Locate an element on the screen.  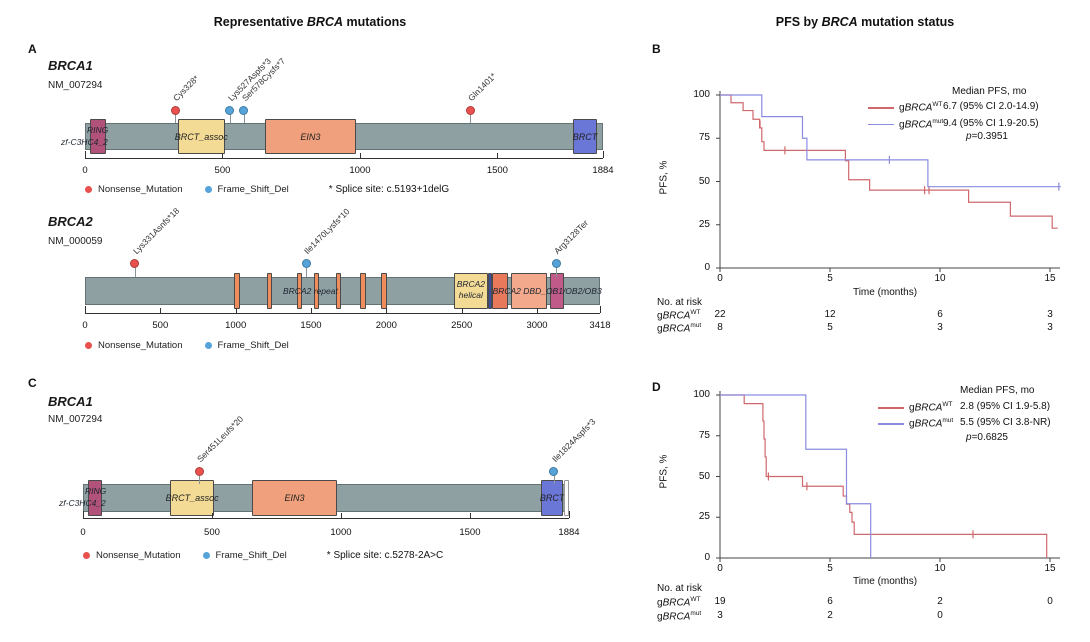
km-risk-value: 8 is located at coordinates (720, 327).